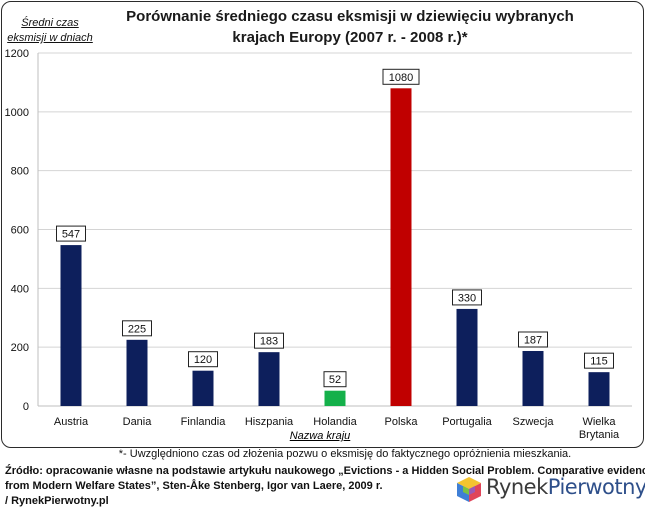 This screenshot has height=509, width=645. I want to click on y-tick-label: 800, so click(20, 172).